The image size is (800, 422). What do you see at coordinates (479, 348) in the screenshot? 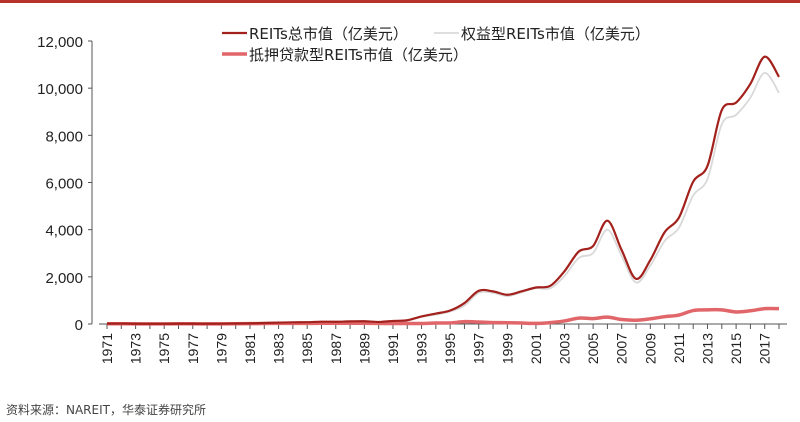
I see `x-tick-label: 1997` at bounding box center [479, 348].